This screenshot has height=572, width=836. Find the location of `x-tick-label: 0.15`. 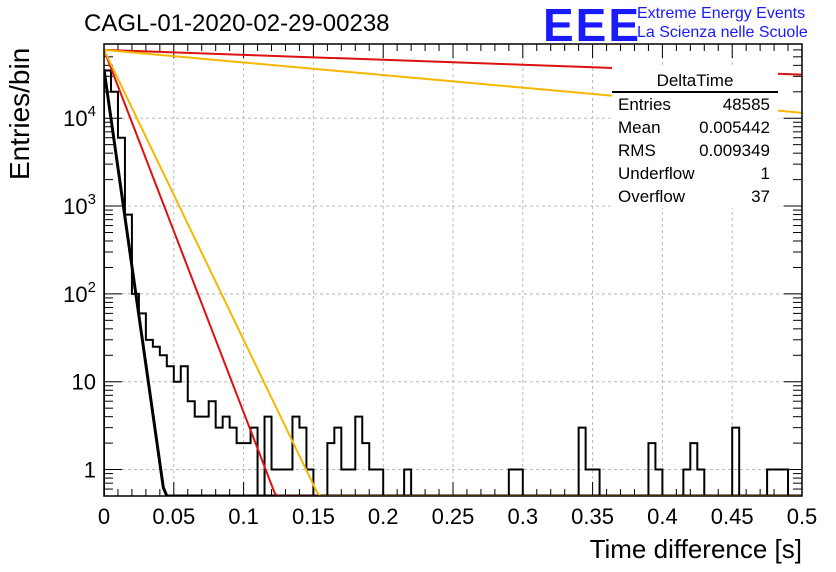

x-tick-label: 0.15 is located at coordinates (313, 516).